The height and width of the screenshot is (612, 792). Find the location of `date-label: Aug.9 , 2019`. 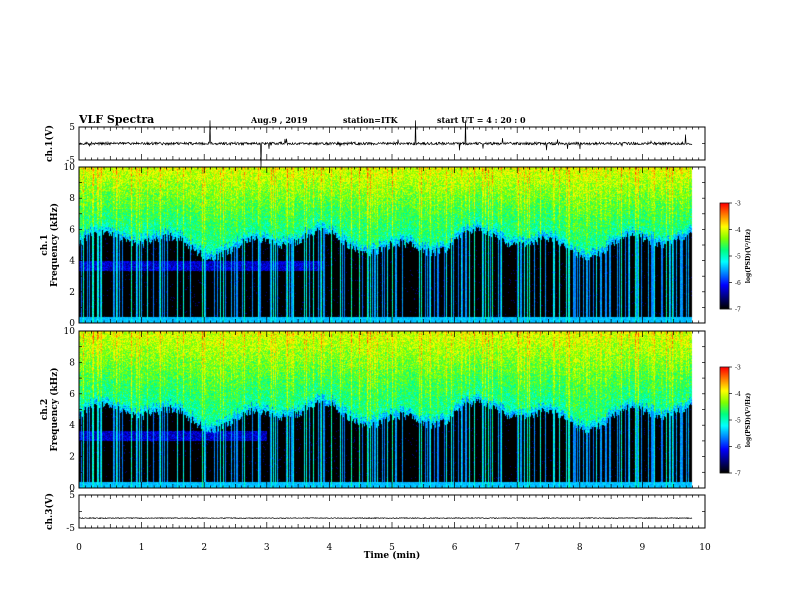

date-label: Aug.9 , 2019 is located at coordinates (279, 120).